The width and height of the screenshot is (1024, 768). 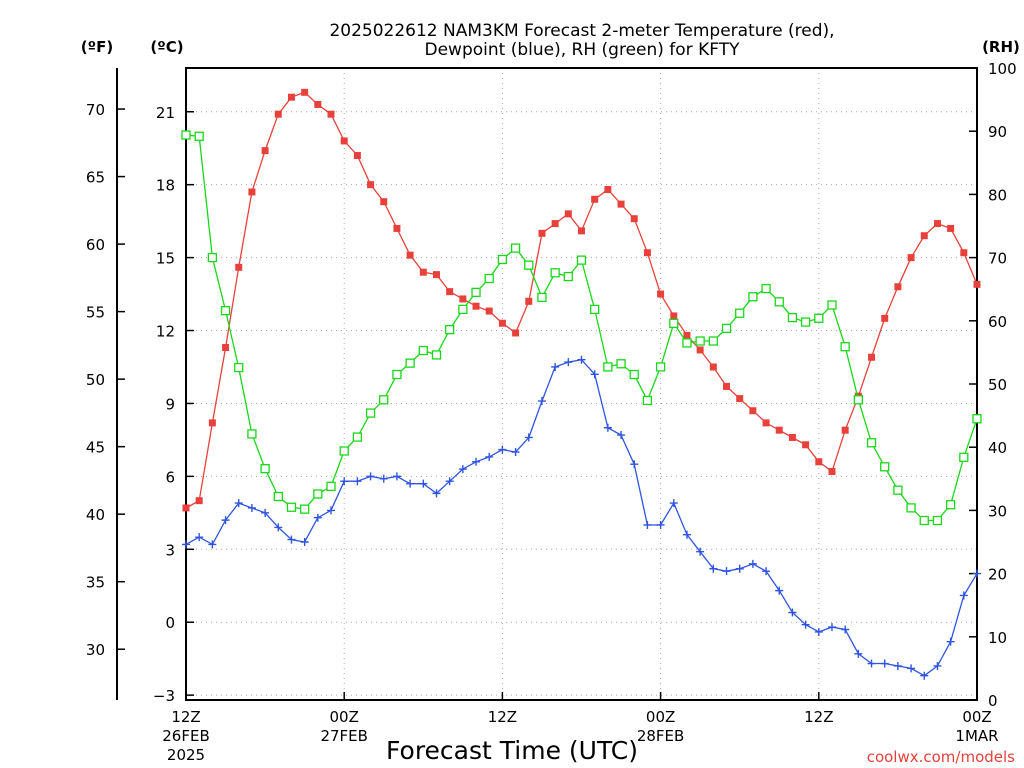 I want to click on rh-tick-label: 30, so click(x=997, y=511).